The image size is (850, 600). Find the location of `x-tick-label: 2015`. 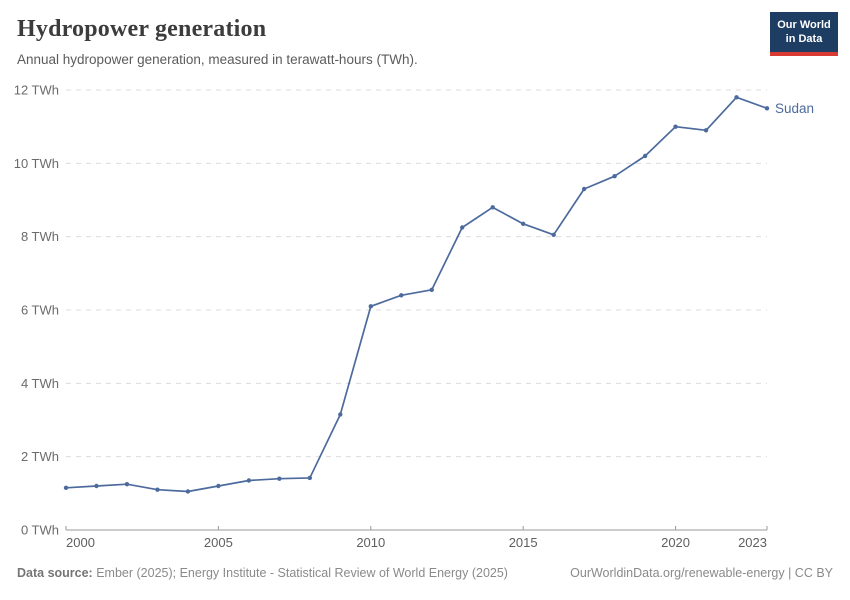

x-tick-label: 2015 is located at coordinates (523, 542).